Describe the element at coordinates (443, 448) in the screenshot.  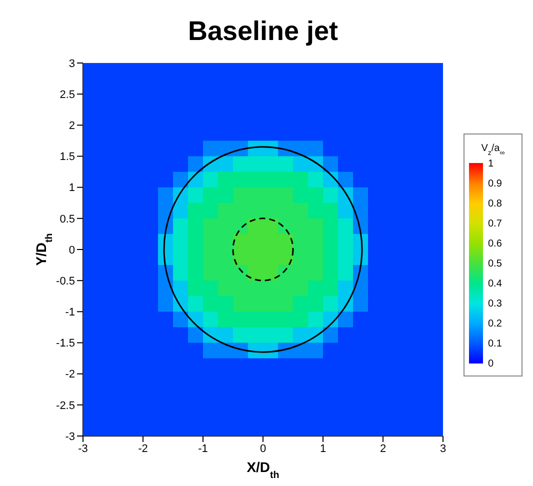
I see `x-tick-label: 3` at that location.